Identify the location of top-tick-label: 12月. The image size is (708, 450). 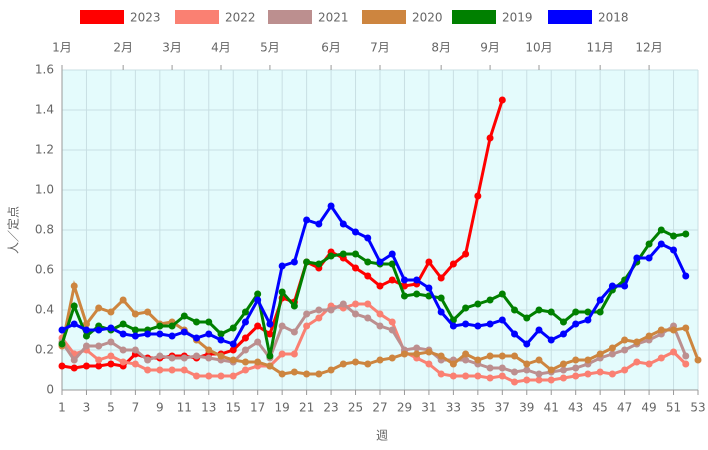
(648, 48).